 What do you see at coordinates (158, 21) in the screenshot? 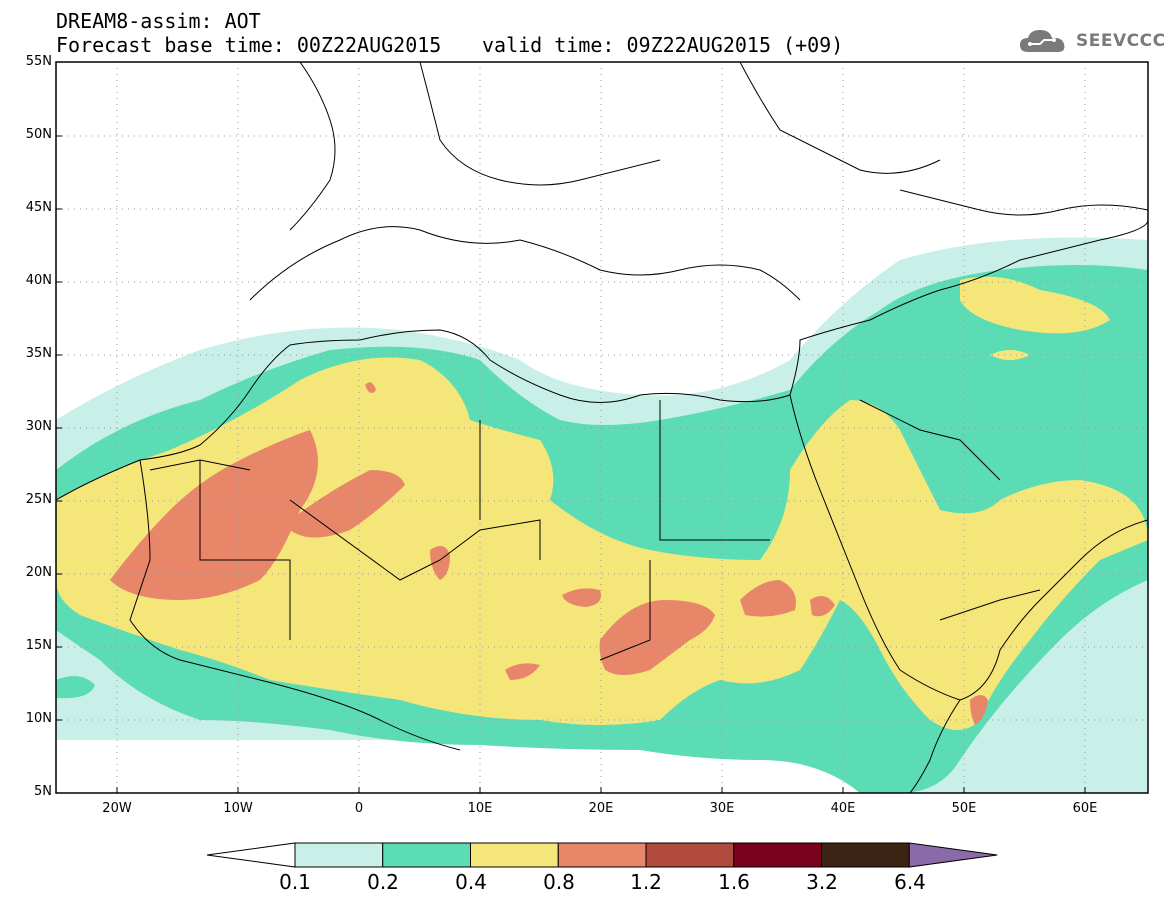
I see `map-title: DREAM8-assim: AOT` at bounding box center [158, 21].